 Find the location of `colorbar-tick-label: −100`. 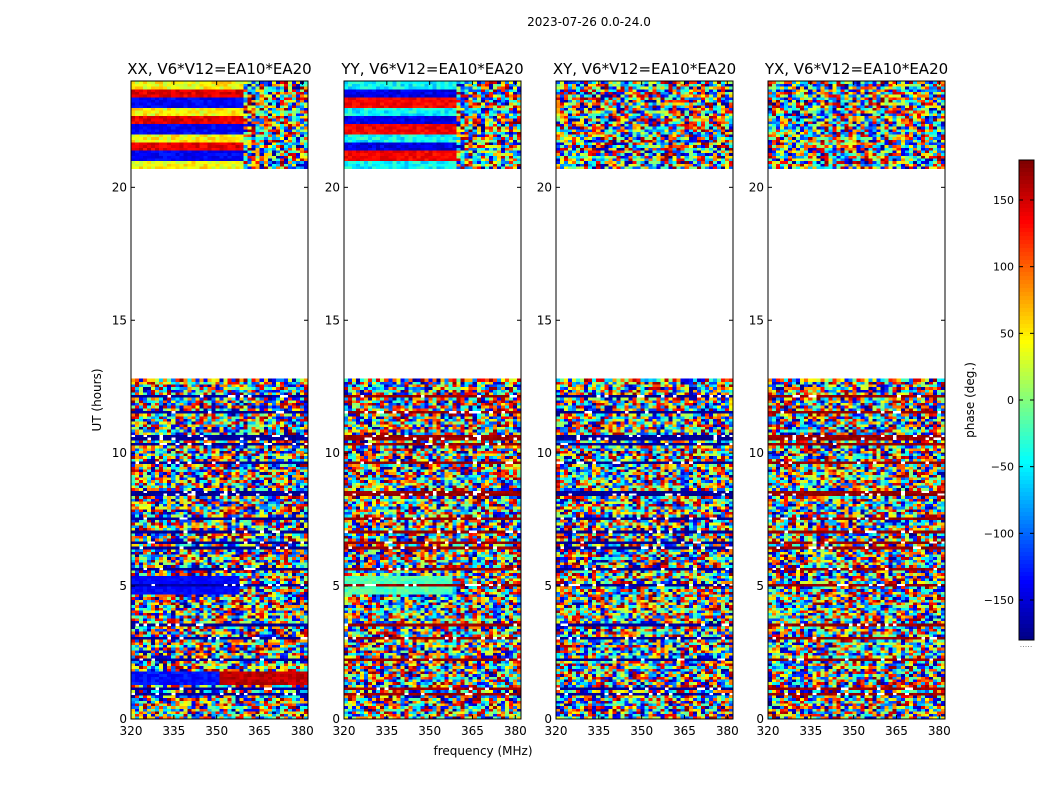

colorbar-tick-label: −100 is located at coordinates (999, 533).